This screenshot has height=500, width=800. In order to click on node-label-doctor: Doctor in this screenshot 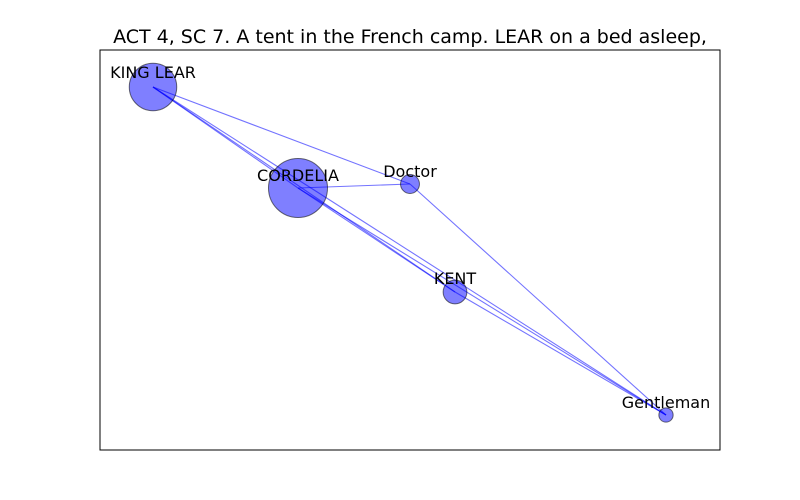, I will do `click(410, 171)`.